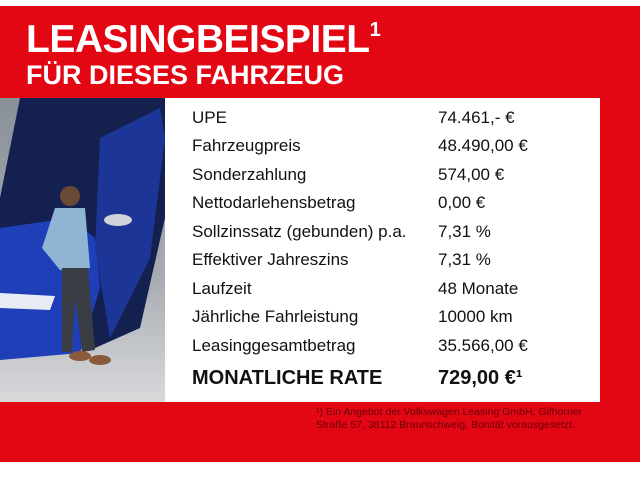 This screenshot has height=480, width=640. I want to click on row-label: Leasinggesamtbetrag, so click(274, 345).